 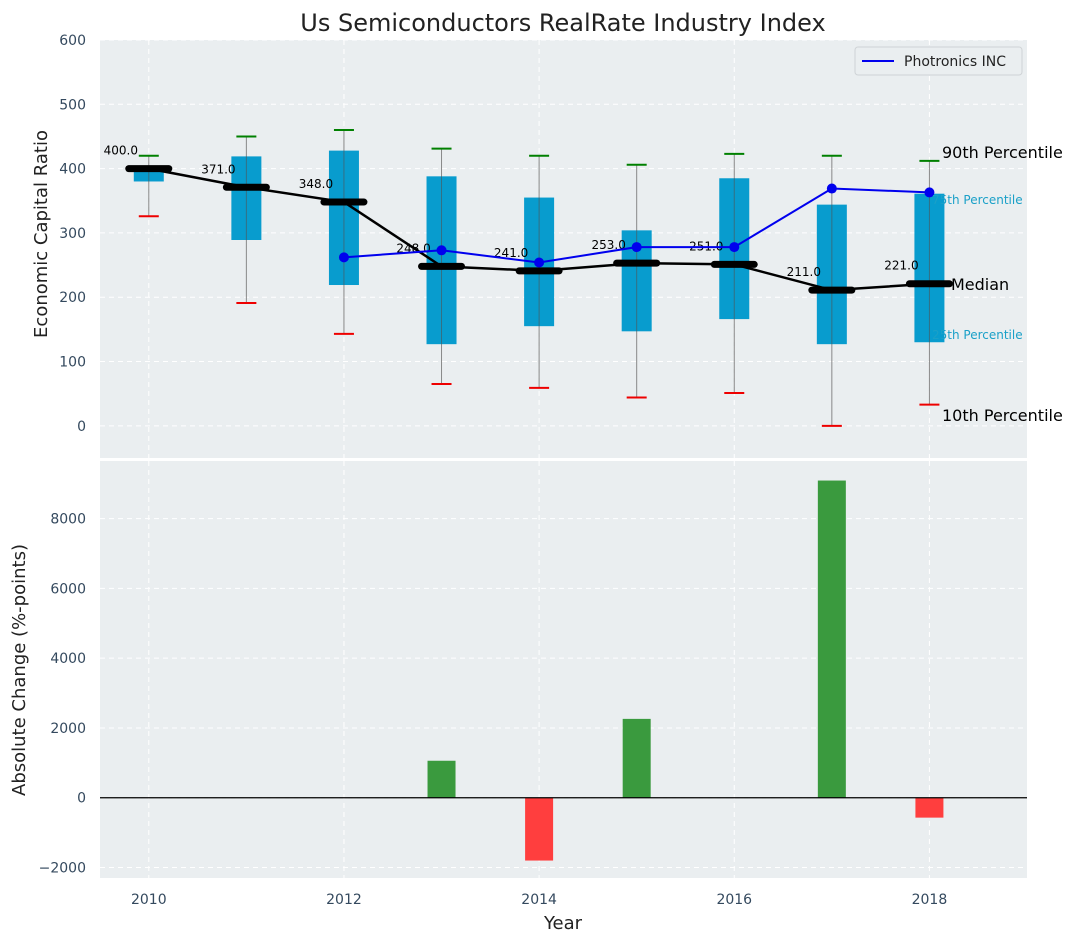 What do you see at coordinates (62, 869) in the screenshot?
I see `y-tick-label: −2000` at bounding box center [62, 869].